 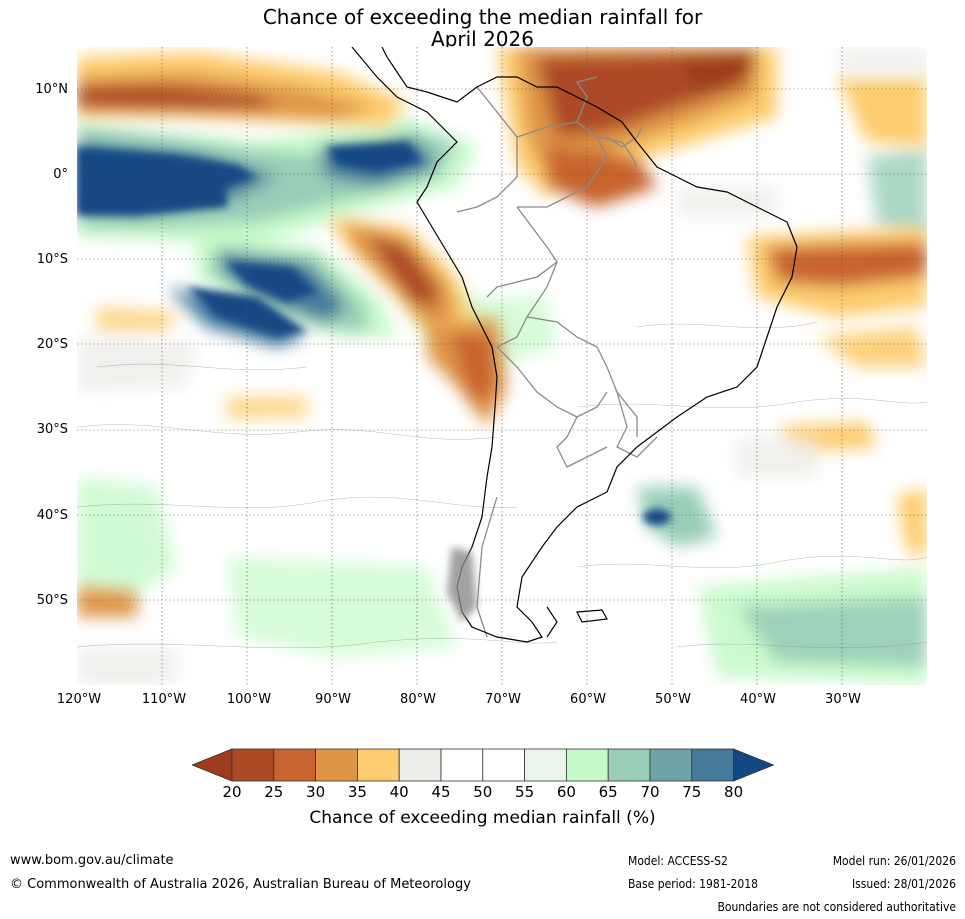 I want to click on colorbar-tick-label: 30, so click(x=316, y=792).